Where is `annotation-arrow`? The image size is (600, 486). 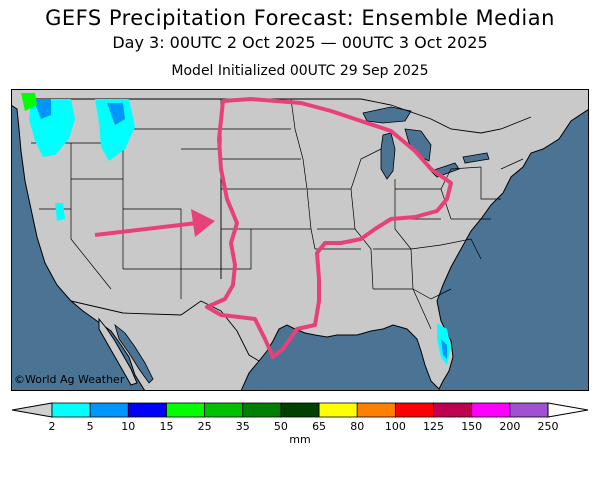
annotation-arrow is located at coordinates (154, 223).